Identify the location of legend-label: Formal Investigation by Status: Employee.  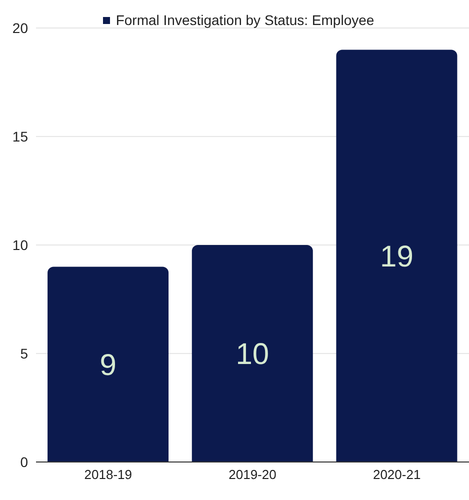
(244, 20).